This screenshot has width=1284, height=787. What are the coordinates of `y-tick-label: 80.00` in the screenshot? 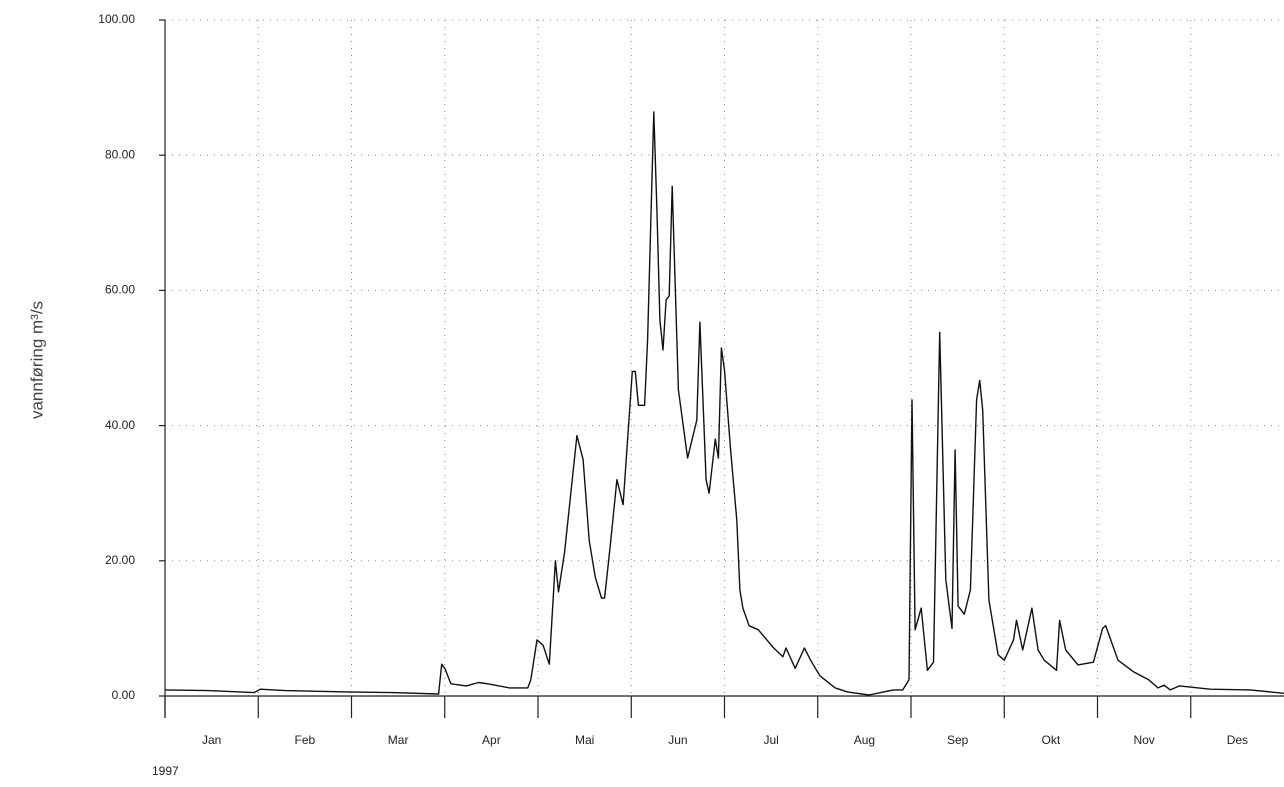 It's located at (120, 154).